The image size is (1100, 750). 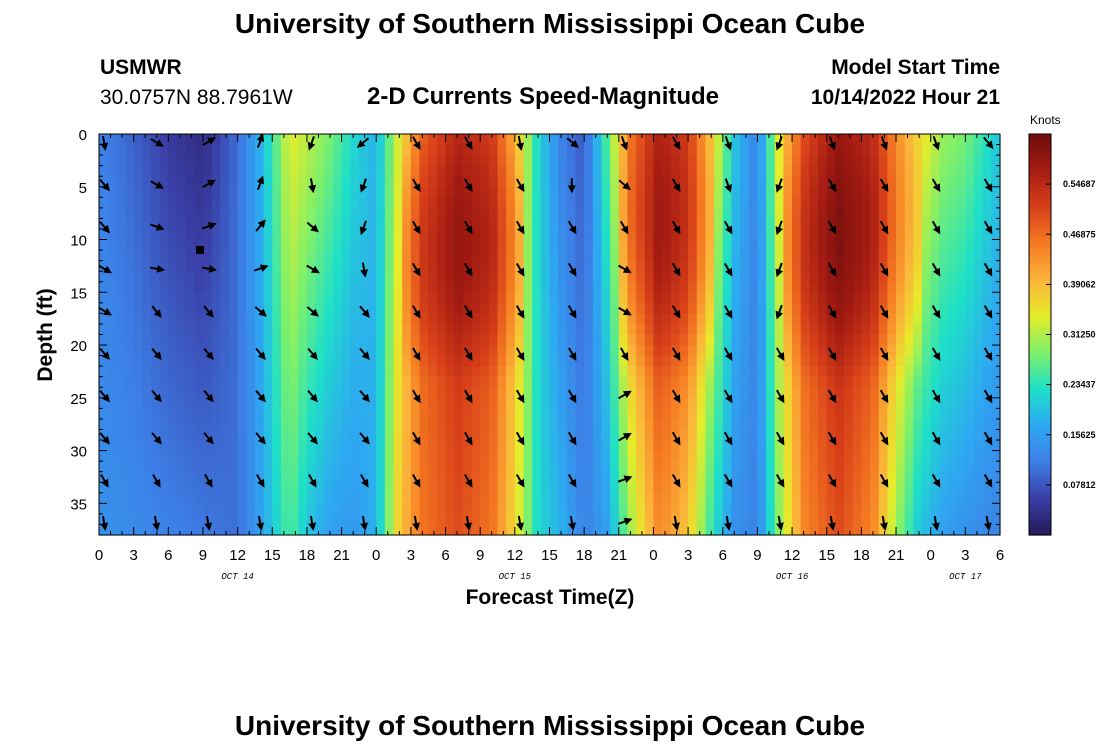 I want to click on x-tick-label: 0, so click(x=99, y=555).